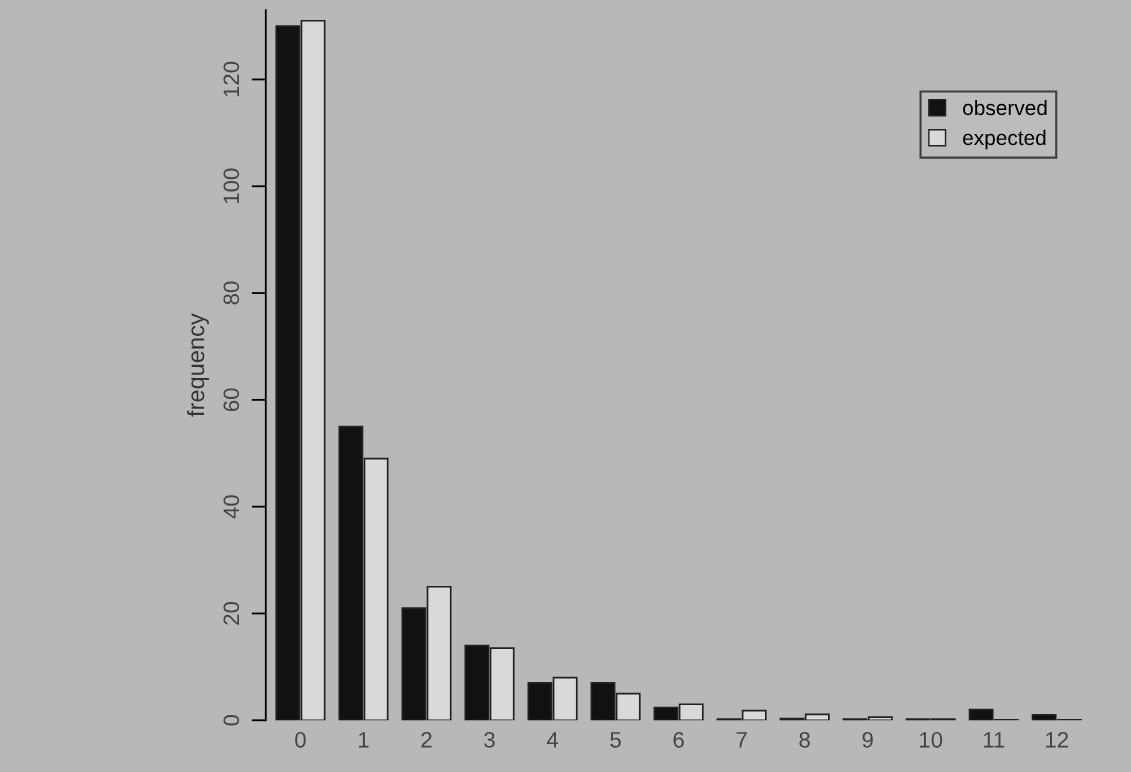 This screenshot has width=1131, height=772. What do you see at coordinates (615, 740) in the screenshot?
I see `x-tick-label: 5` at bounding box center [615, 740].